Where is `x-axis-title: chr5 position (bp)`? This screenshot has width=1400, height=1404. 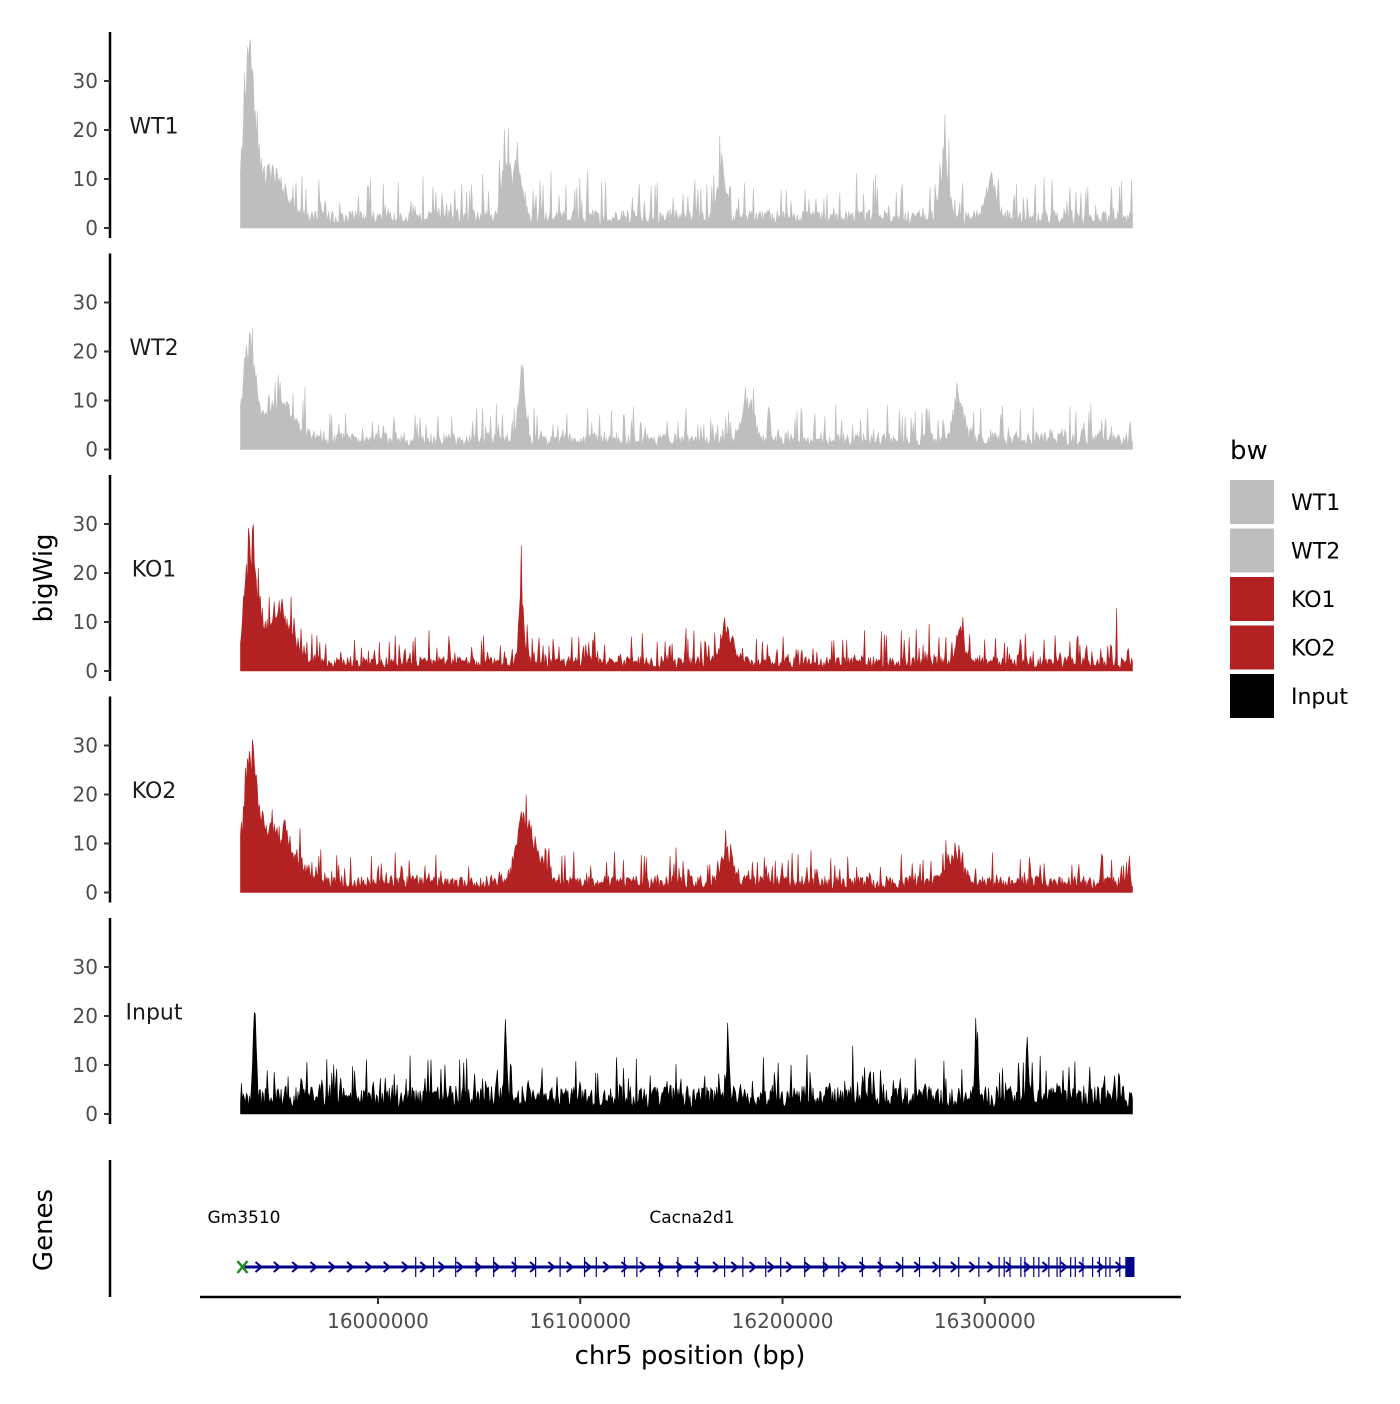
x-axis-title: chr5 position (bp) is located at coordinates (690, 1356).